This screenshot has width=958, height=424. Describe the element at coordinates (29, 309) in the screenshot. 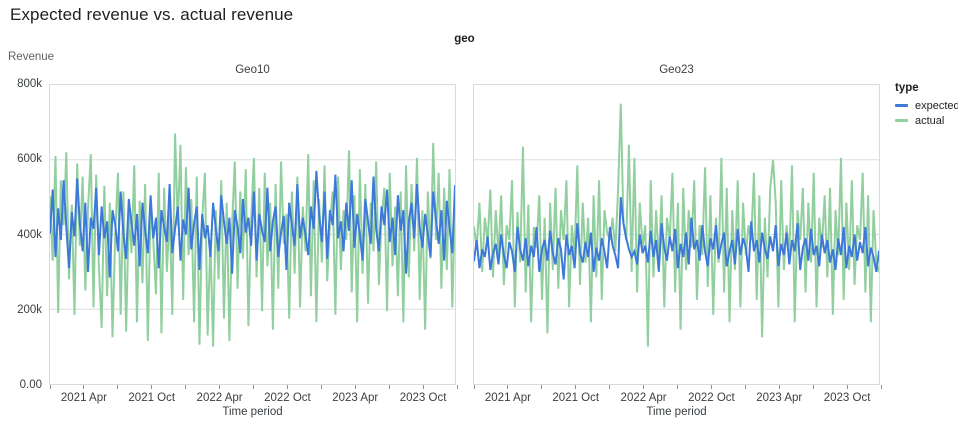

I see `y-tick-label: 200k` at that location.